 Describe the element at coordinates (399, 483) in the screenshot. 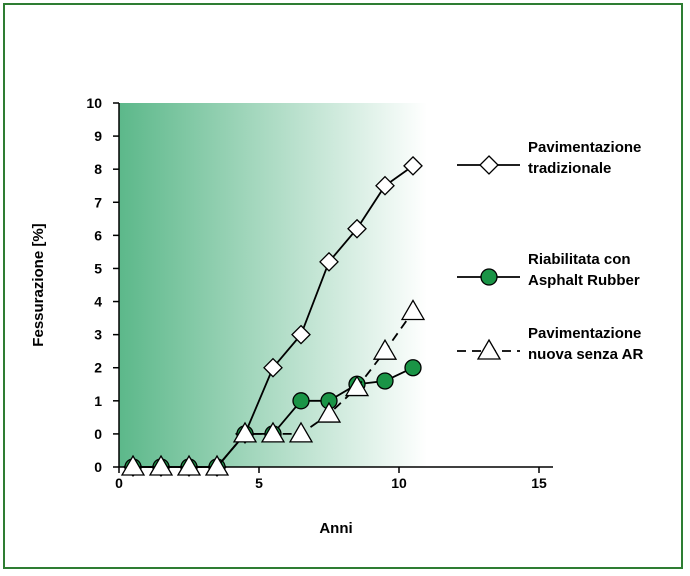

I see `x-tick-label: 10` at that location.